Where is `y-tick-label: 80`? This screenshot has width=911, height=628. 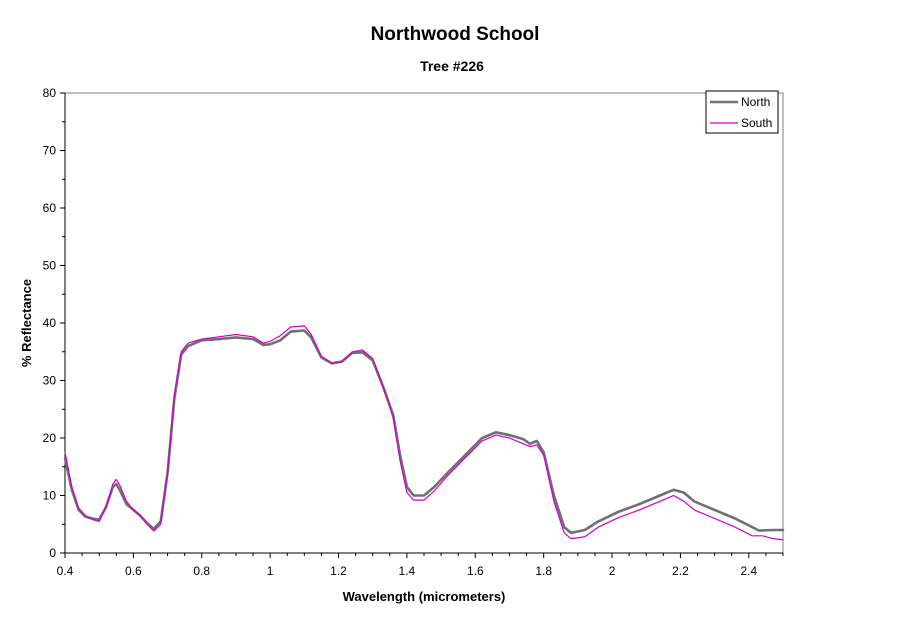
y-tick-label: 80 is located at coordinates (50, 93).